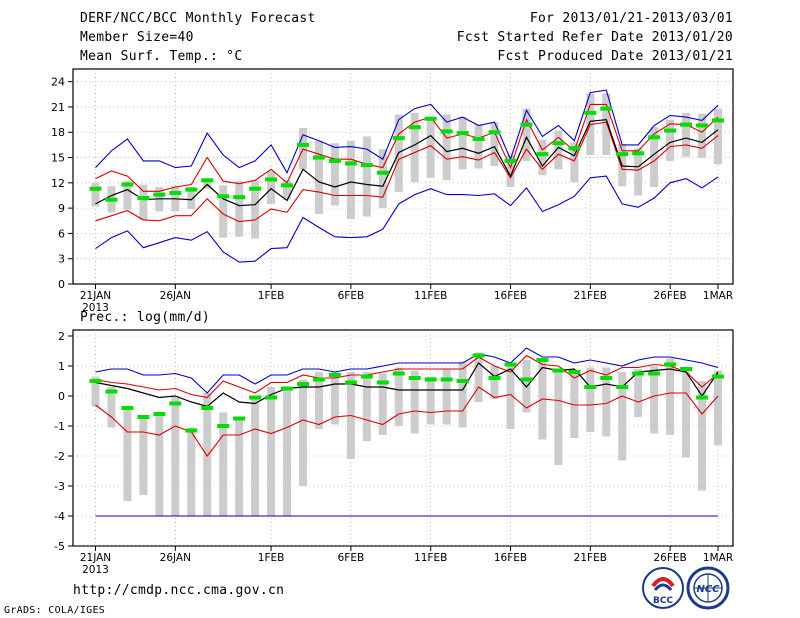 The height and width of the screenshot is (618, 800). What do you see at coordinates (61, 366) in the screenshot?
I see `prec-y-tick-label: 1` at bounding box center [61, 366].